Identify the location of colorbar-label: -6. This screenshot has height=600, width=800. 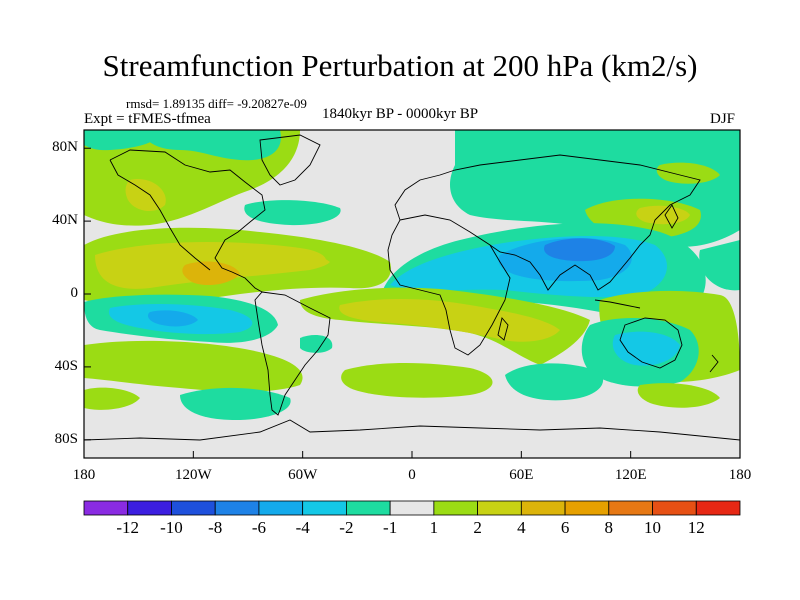
(258, 527).